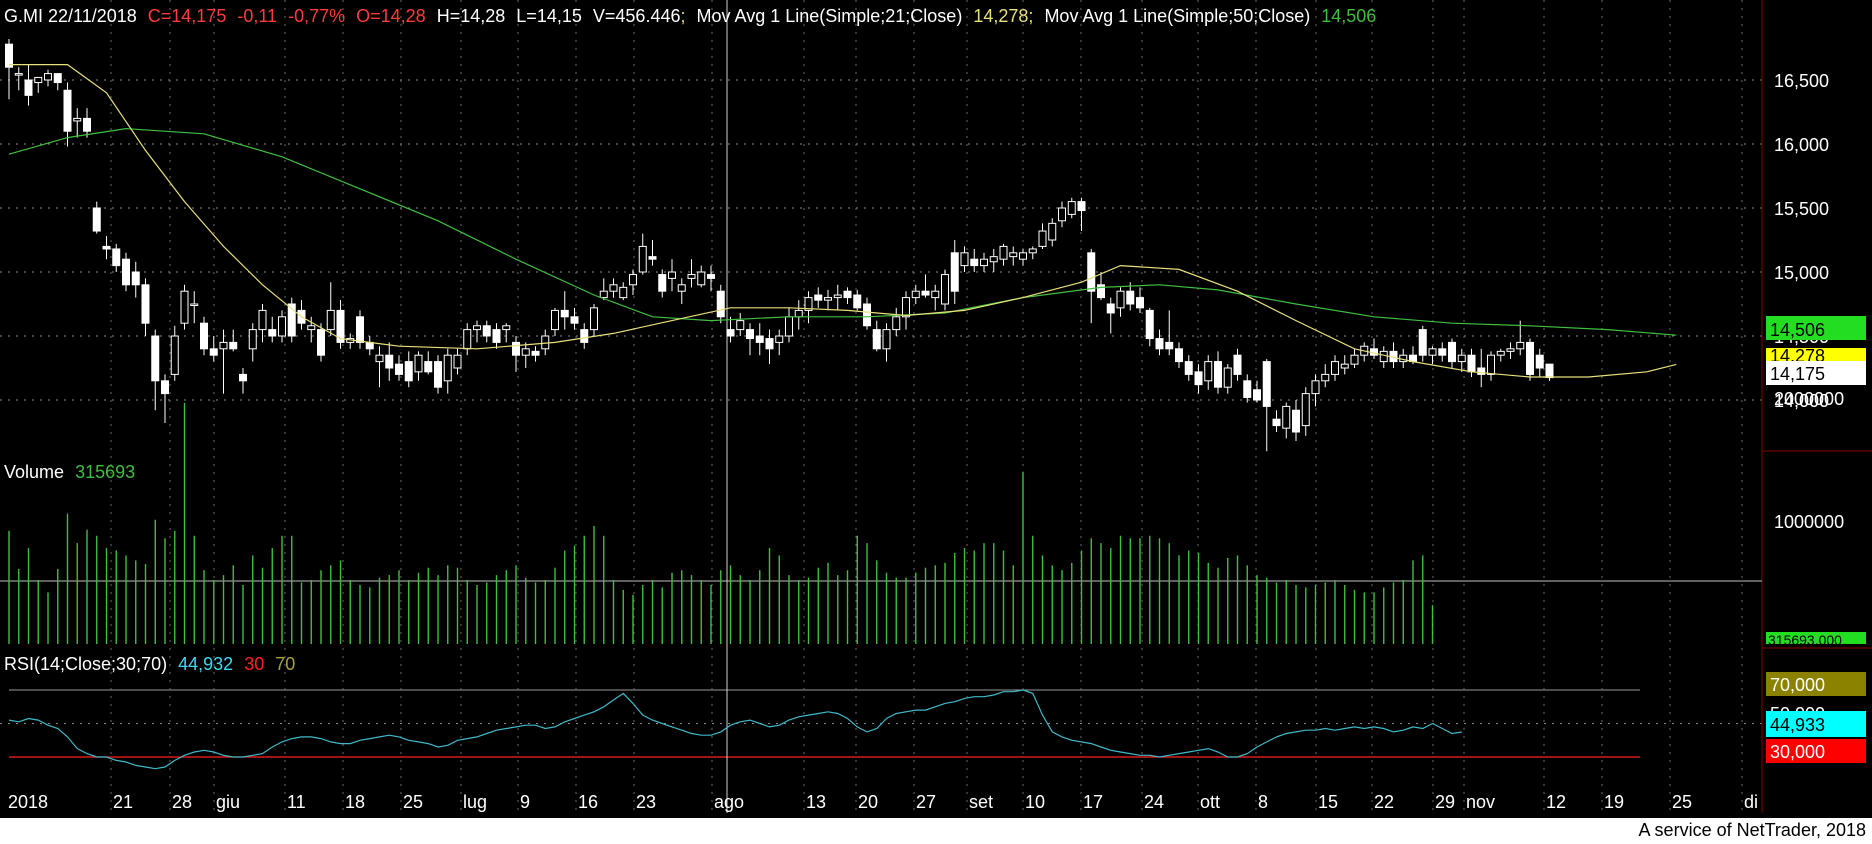 The image size is (1872, 844). I want to click on close-badge, so click(1816, 373).